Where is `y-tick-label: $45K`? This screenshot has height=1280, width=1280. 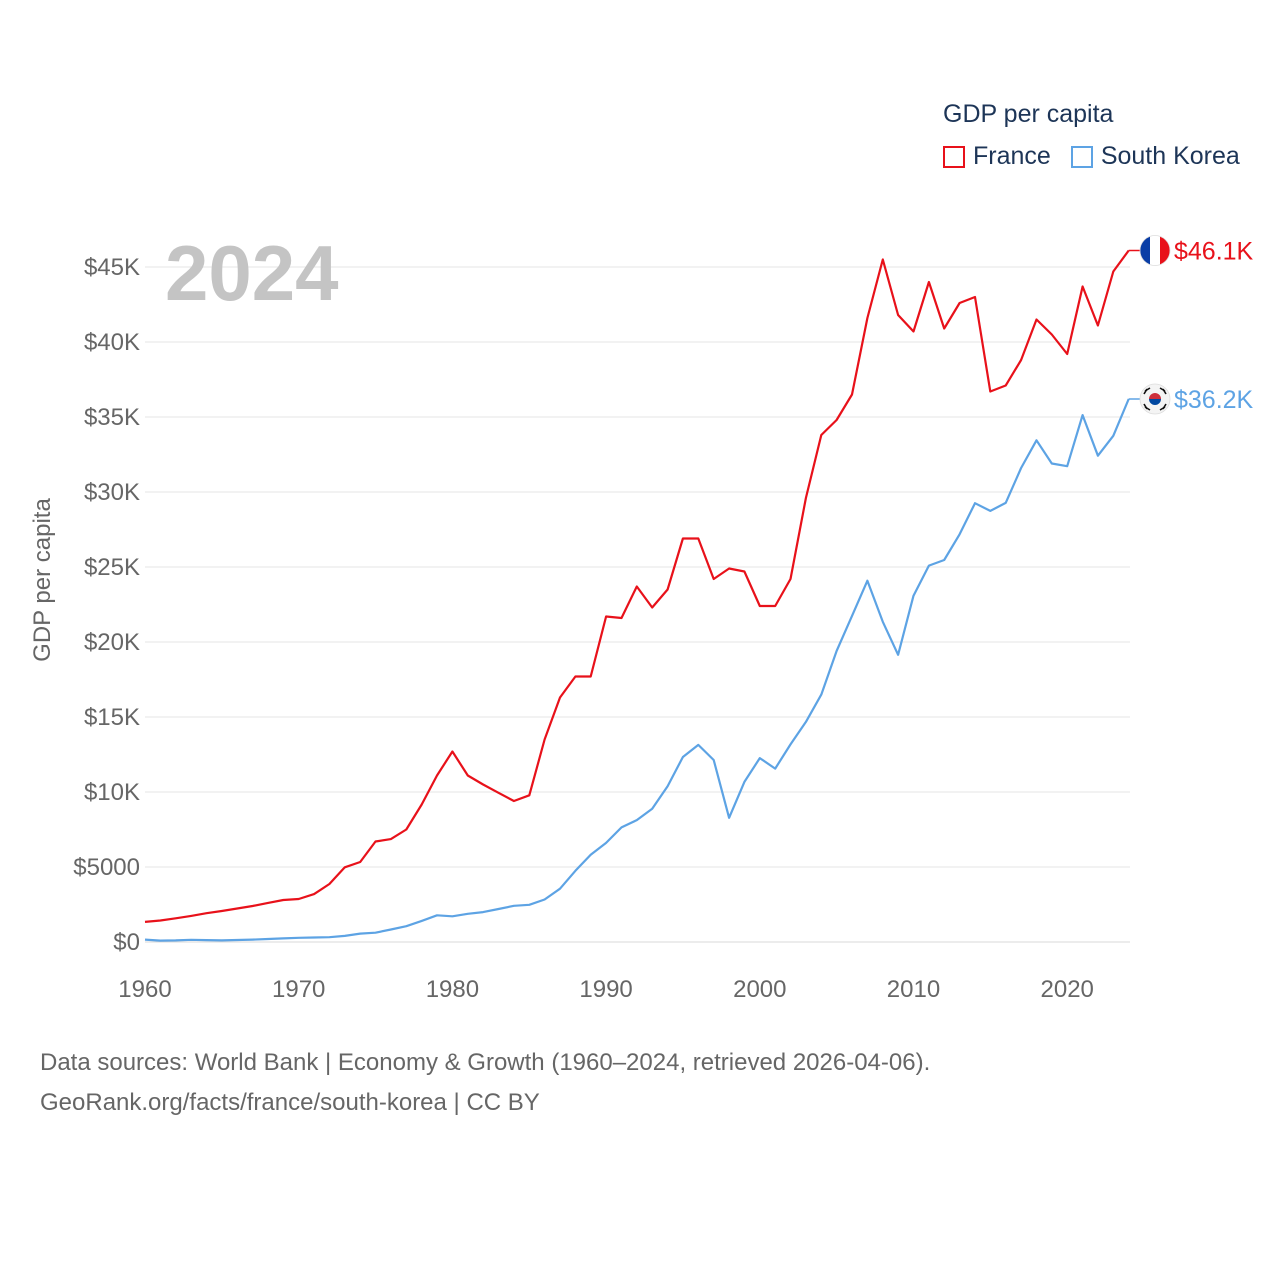 y-tick-label: $45K is located at coordinates (112, 267).